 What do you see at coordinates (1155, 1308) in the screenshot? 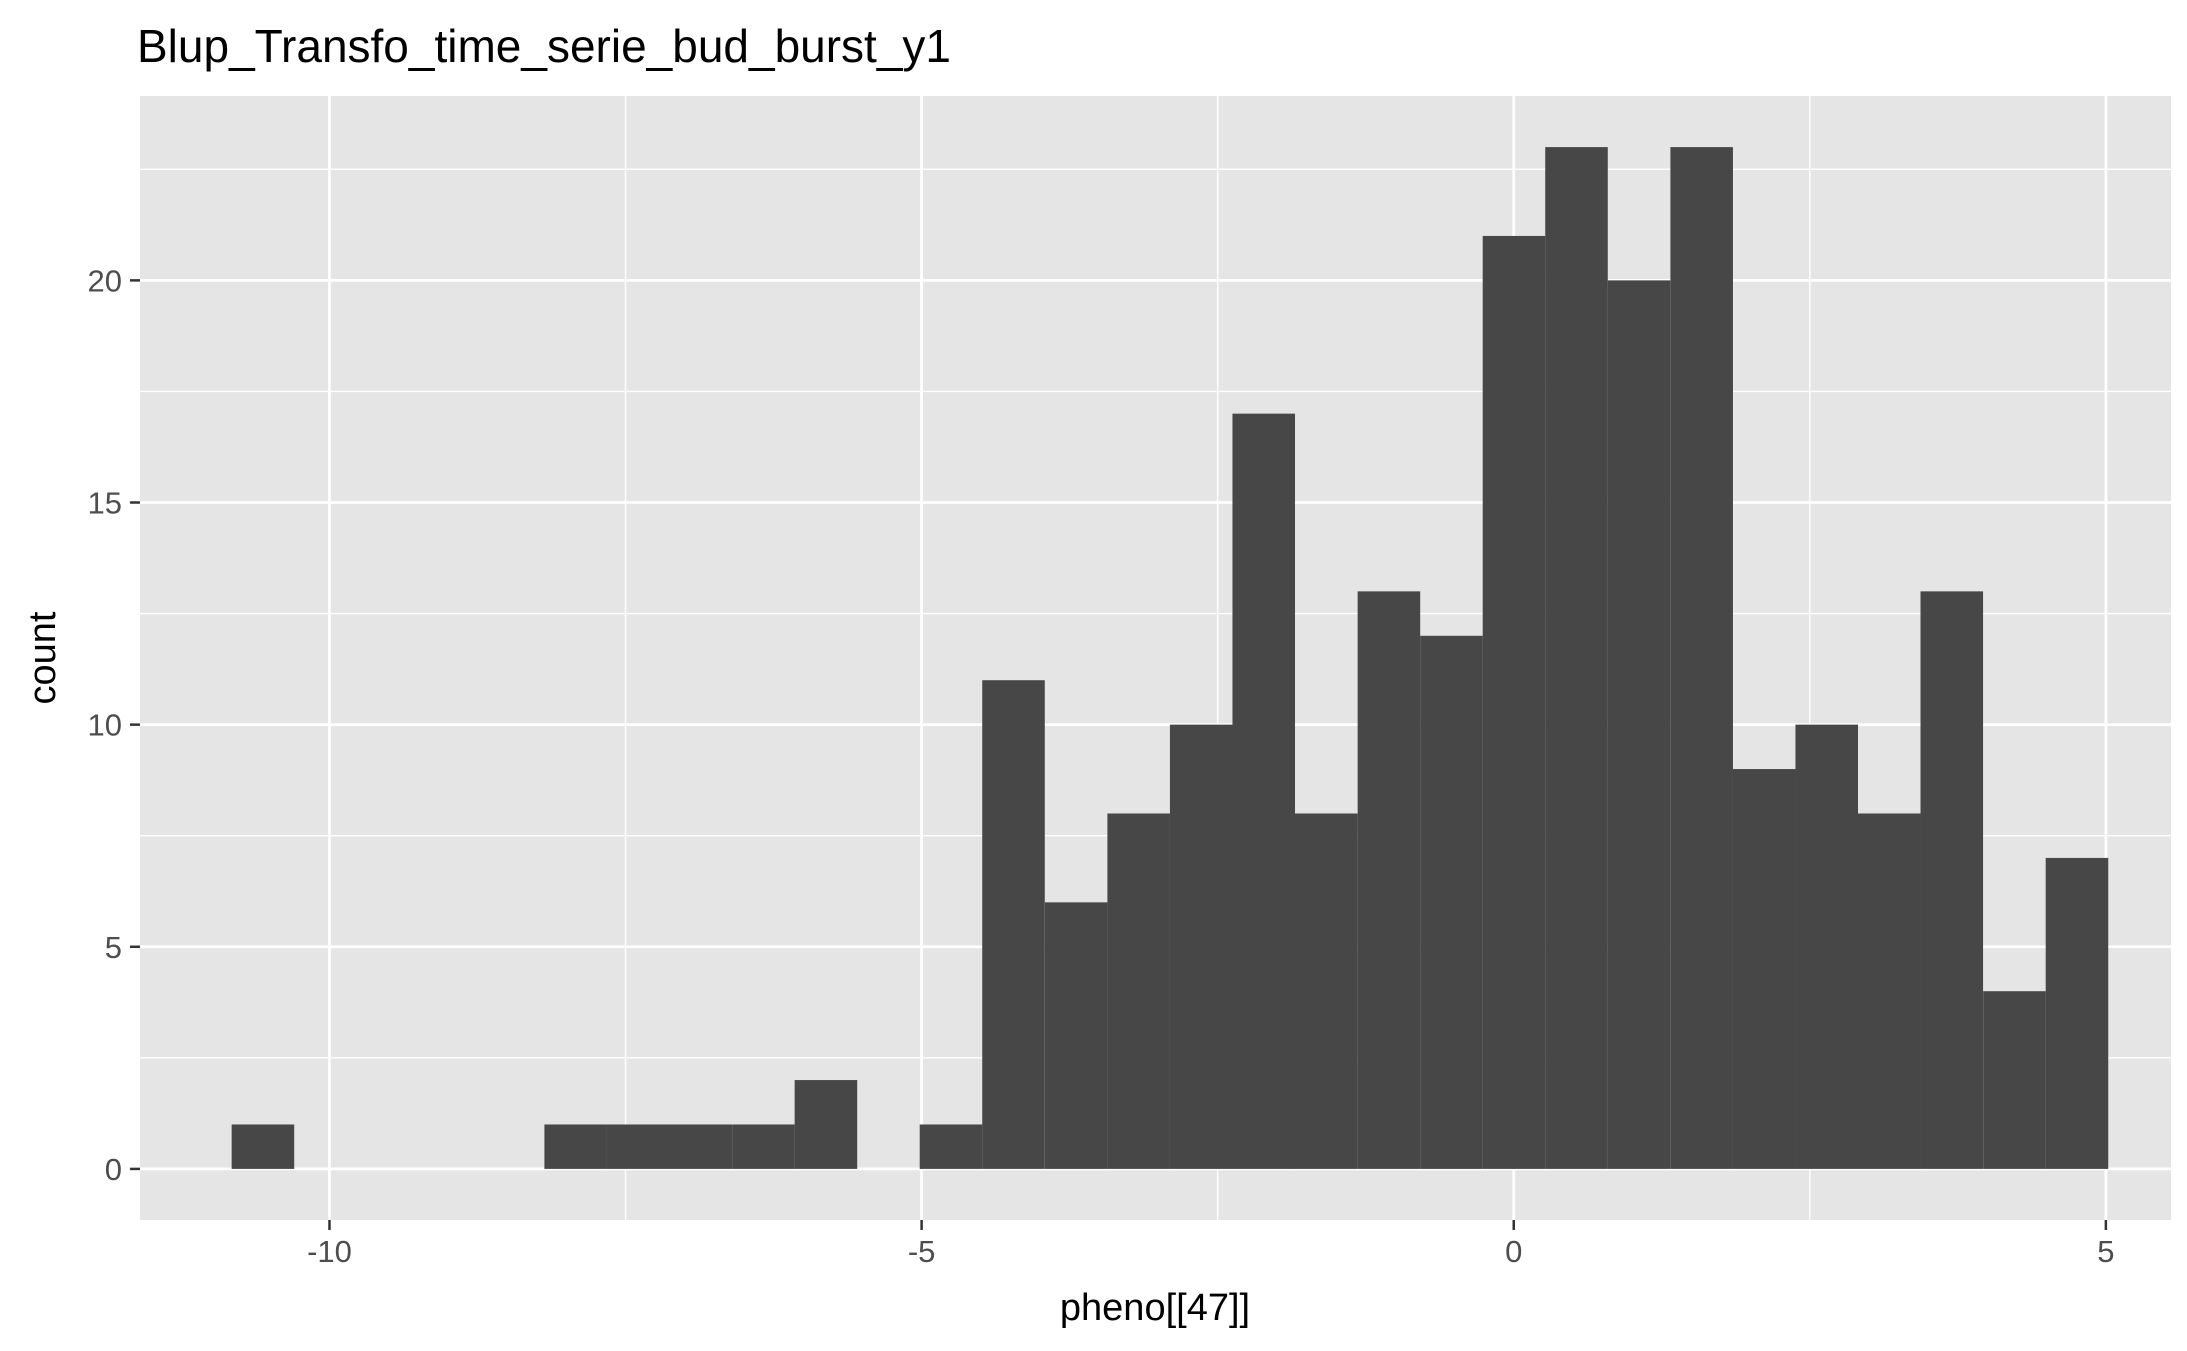
I see `x-axis-title: pheno[[47]]` at bounding box center [1155, 1308].